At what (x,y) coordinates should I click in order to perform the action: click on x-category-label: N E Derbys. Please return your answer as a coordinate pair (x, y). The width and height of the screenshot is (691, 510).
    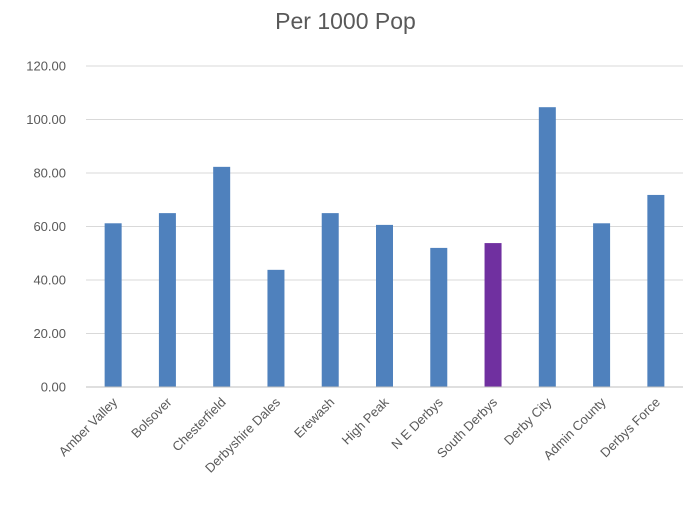
    Looking at the image, I should click on (417, 423).